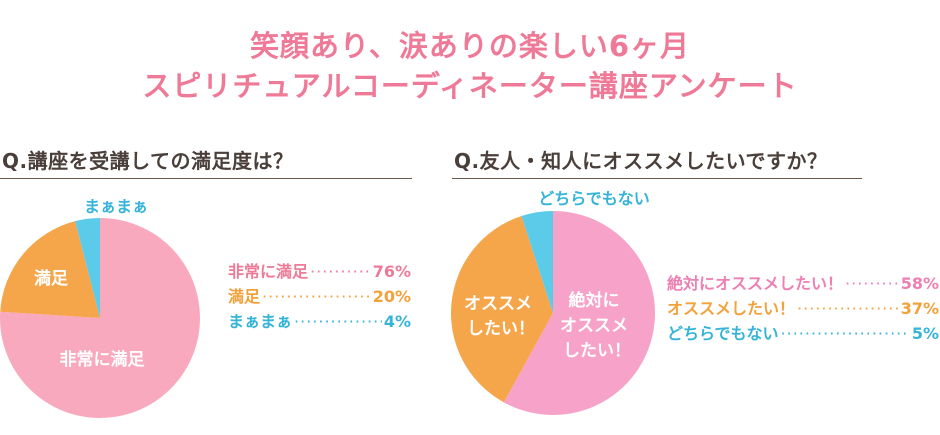 The height and width of the screenshot is (435, 940). What do you see at coordinates (397, 321) in the screenshot?
I see `legend-value: 4%` at bounding box center [397, 321].